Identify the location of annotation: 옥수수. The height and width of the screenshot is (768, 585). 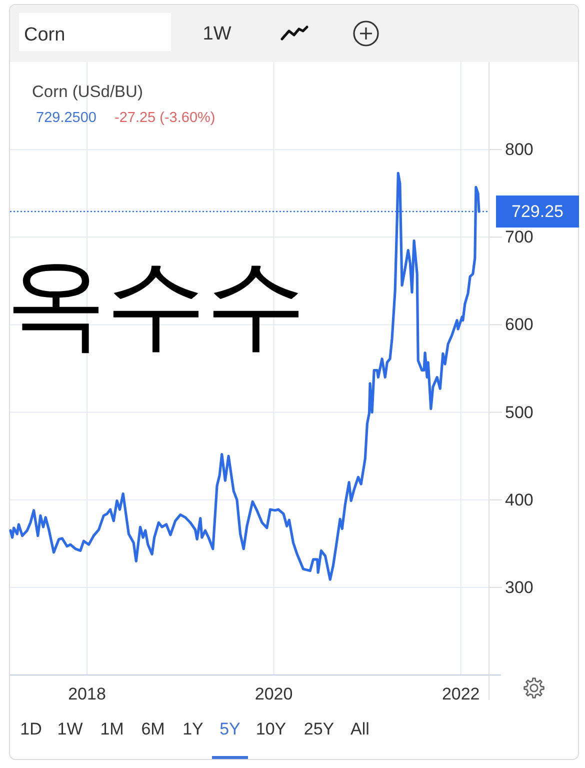
(156, 304).